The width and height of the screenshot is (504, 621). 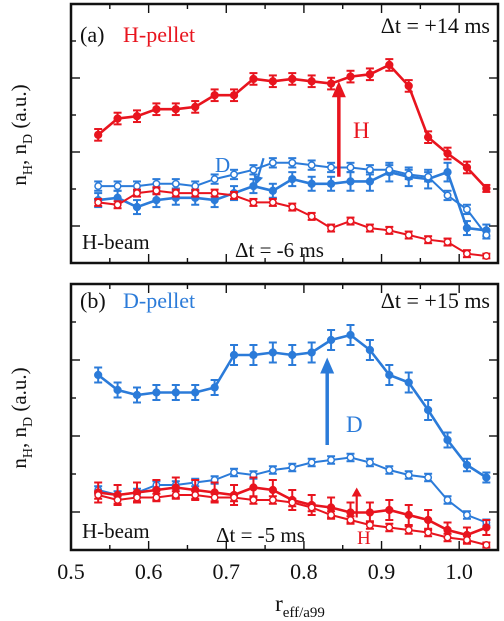 What do you see at coordinates (93, 300) in the screenshot?
I see `panel-b-label: (b)` at bounding box center [93, 300].